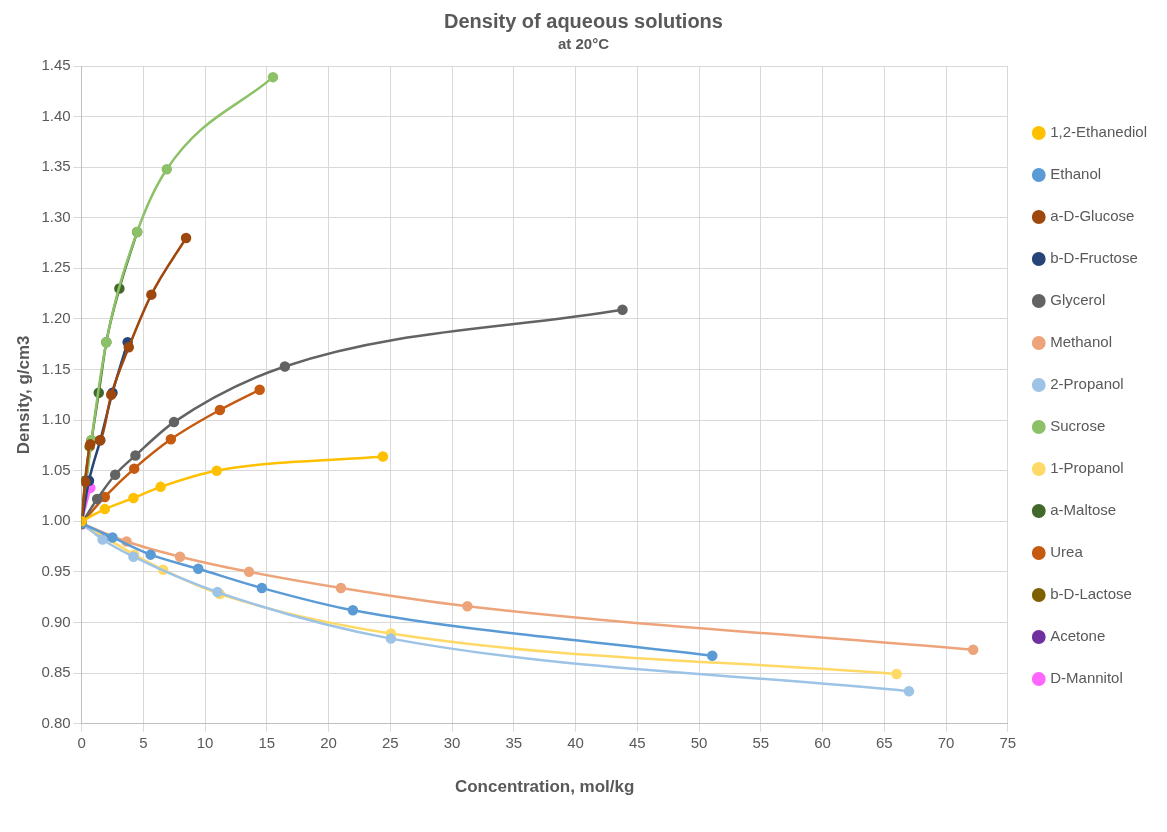  I want to click on x-tick-label: 5, so click(143, 742).